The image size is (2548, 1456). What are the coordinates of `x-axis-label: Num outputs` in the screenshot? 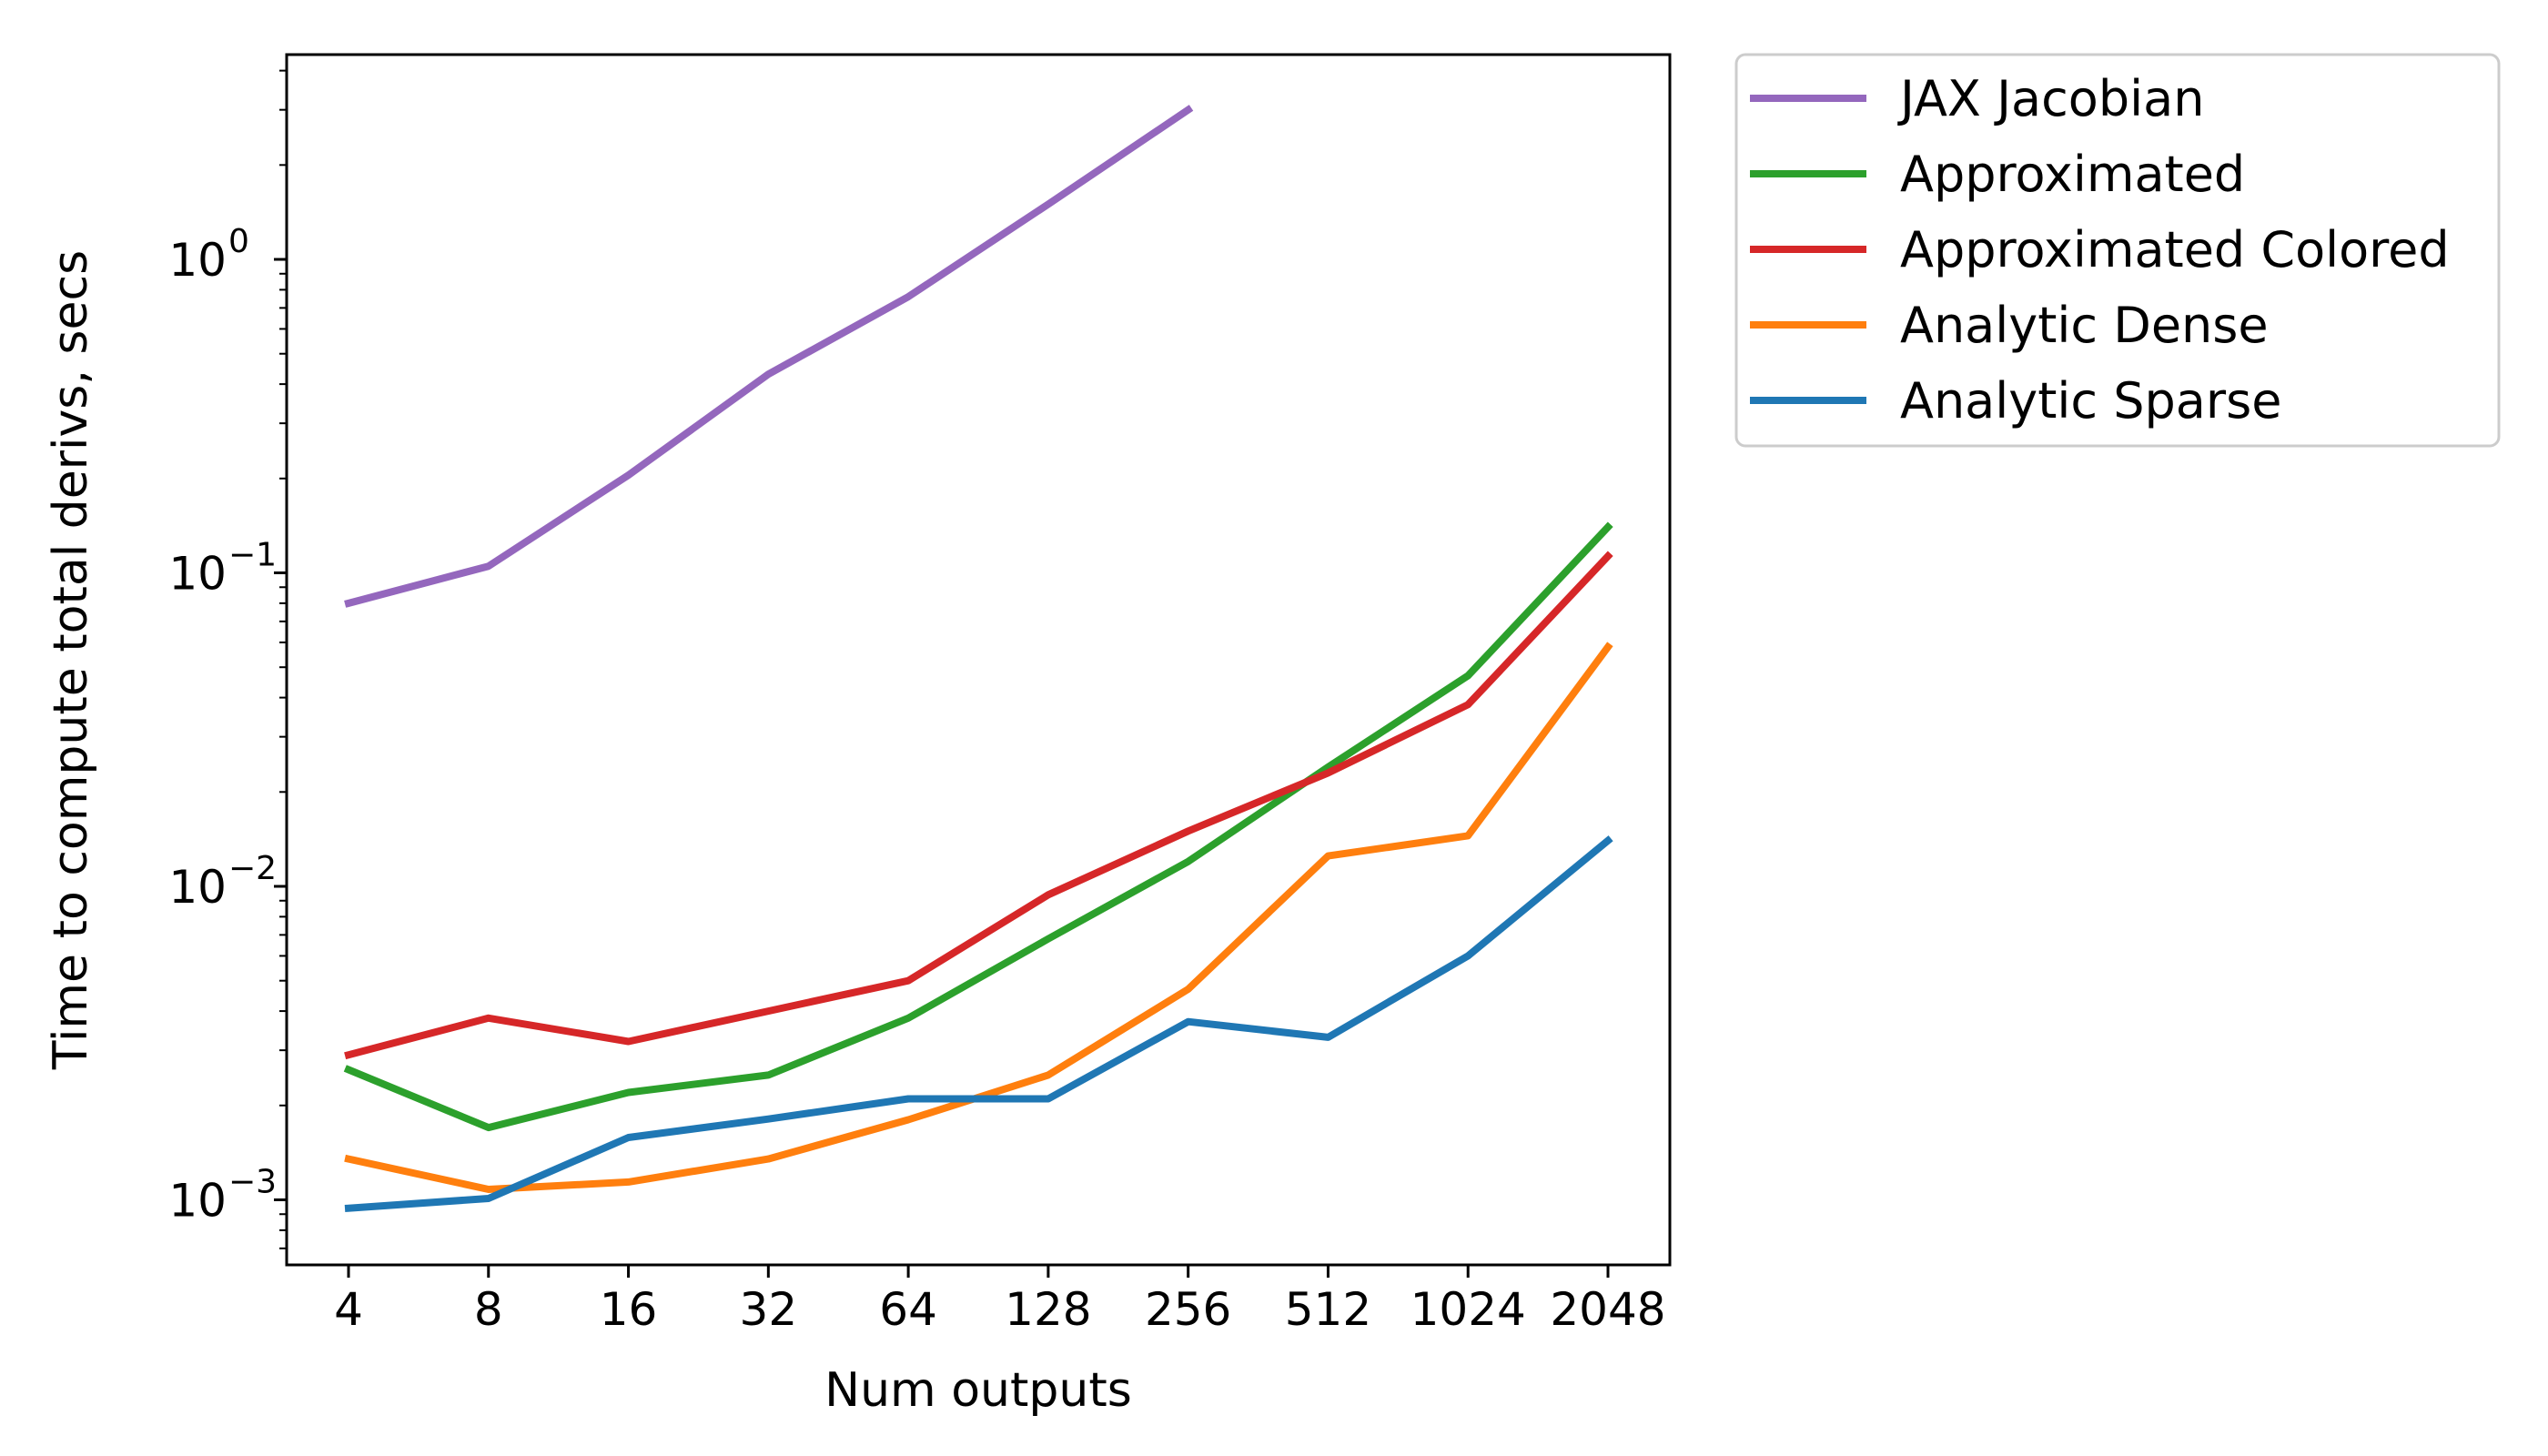 It's located at (978, 1391).